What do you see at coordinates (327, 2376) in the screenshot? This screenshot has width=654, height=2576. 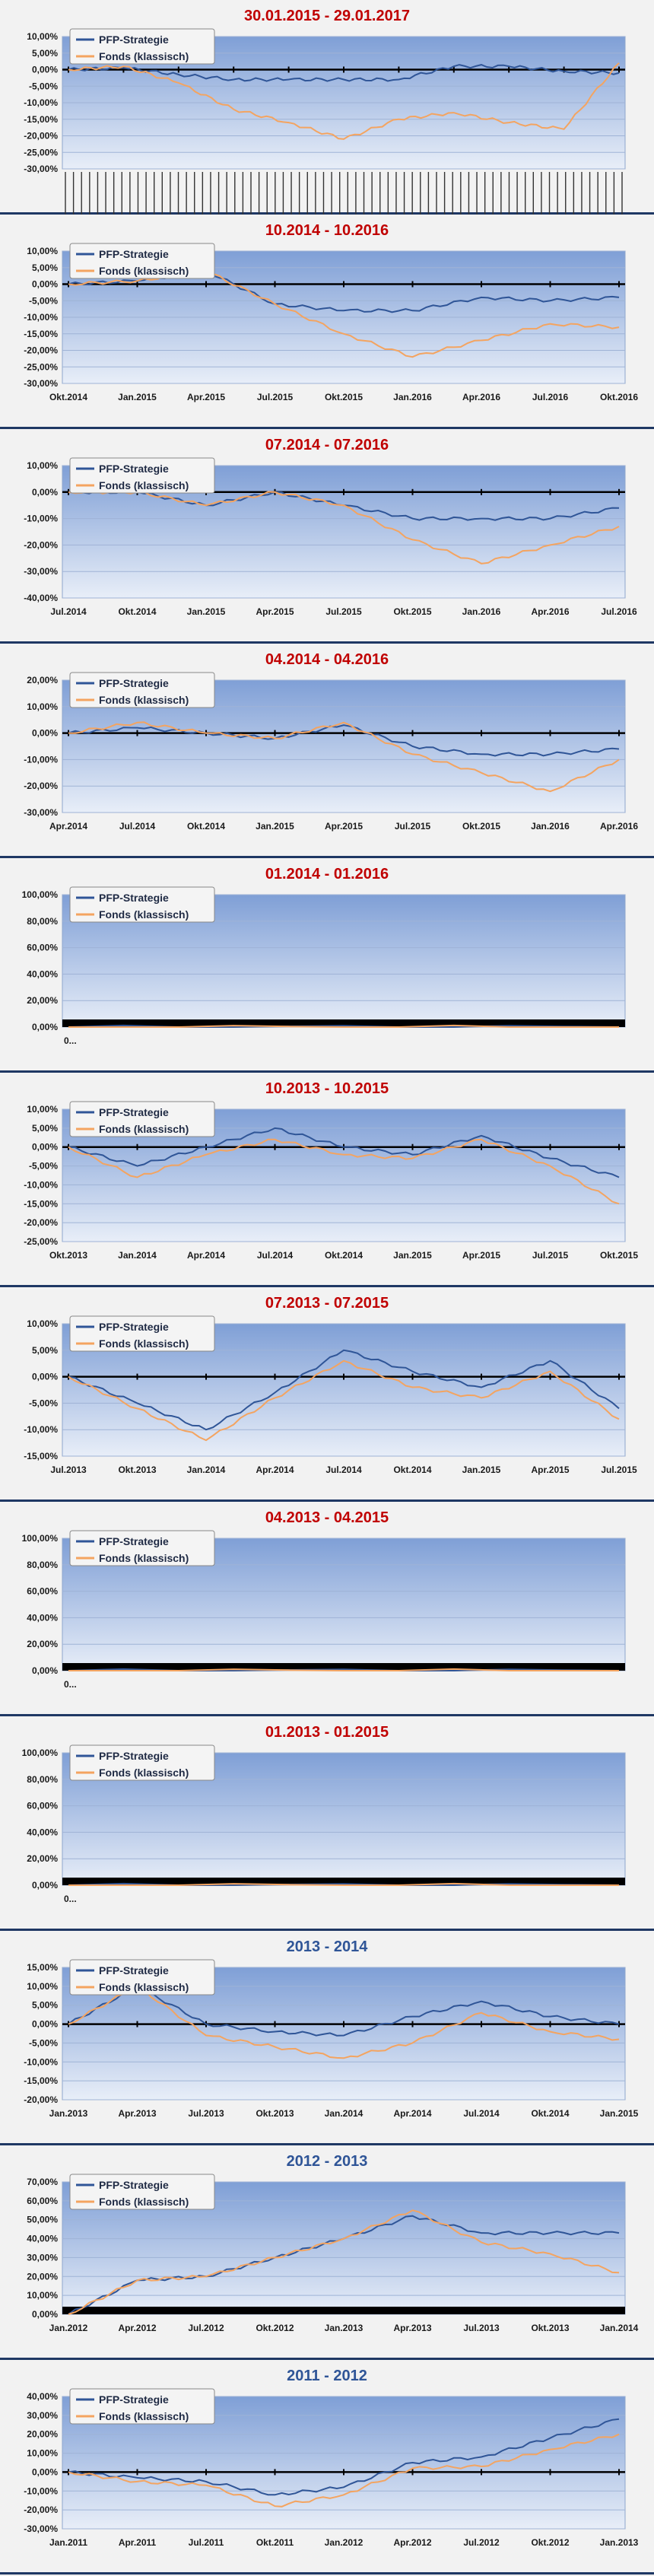 I see `chart-title: 2011 - 2012` at bounding box center [327, 2376].